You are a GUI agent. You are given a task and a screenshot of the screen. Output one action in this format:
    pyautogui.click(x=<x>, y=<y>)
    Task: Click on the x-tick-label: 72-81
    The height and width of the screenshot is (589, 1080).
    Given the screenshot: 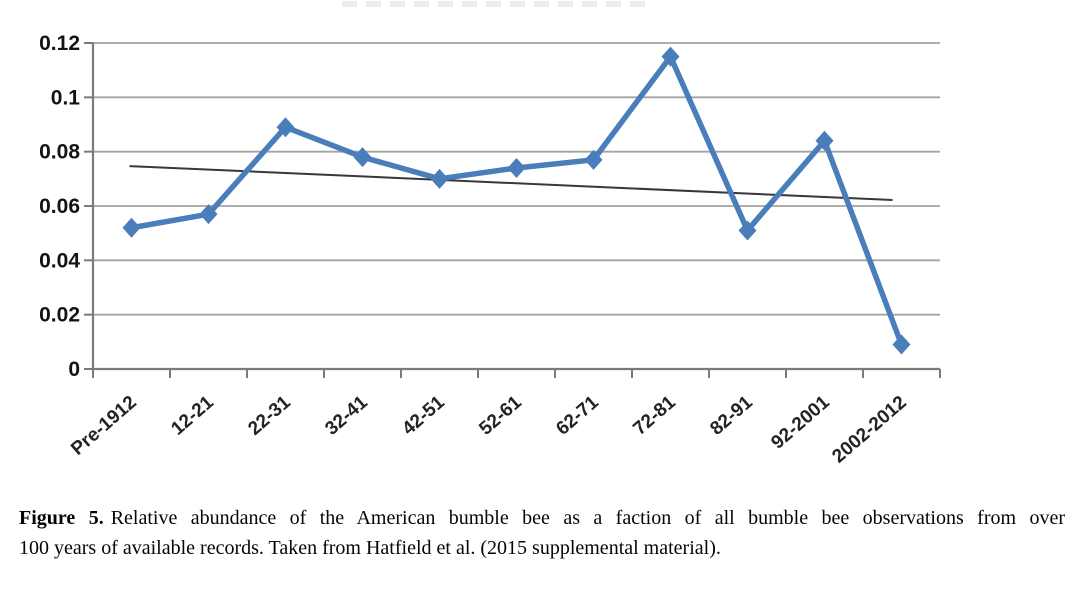 What is the action you would take?
    pyautogui.click(x=654, y=416)
    